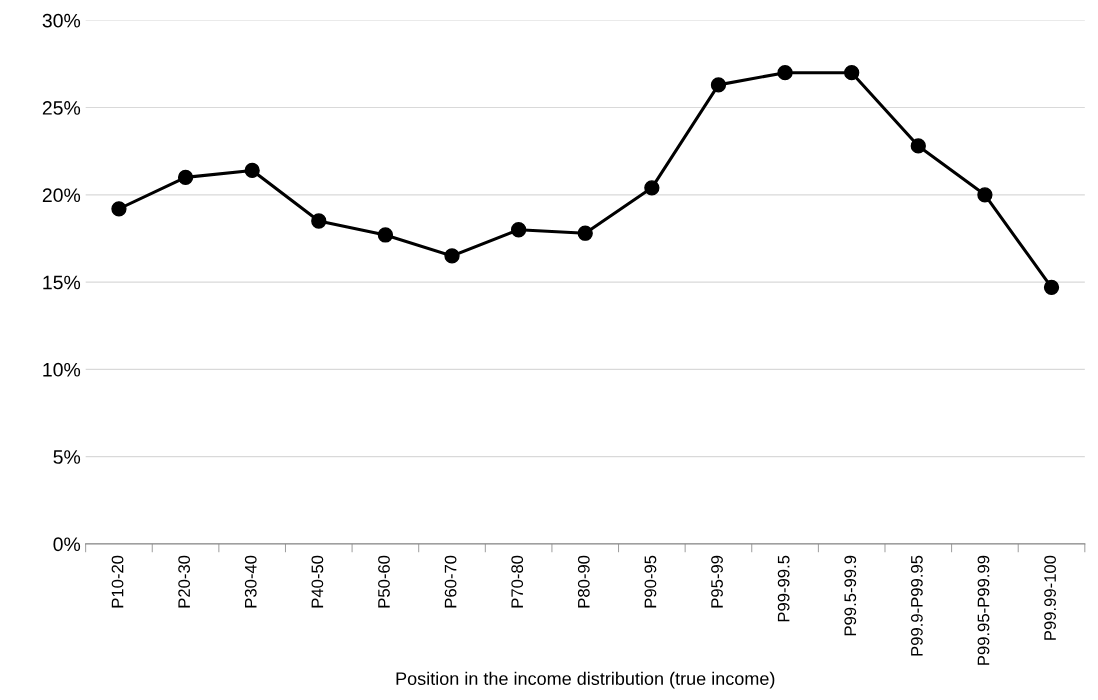  I want to click on x-axis-title: Position in the income distribution (true income), so click(585, 680).